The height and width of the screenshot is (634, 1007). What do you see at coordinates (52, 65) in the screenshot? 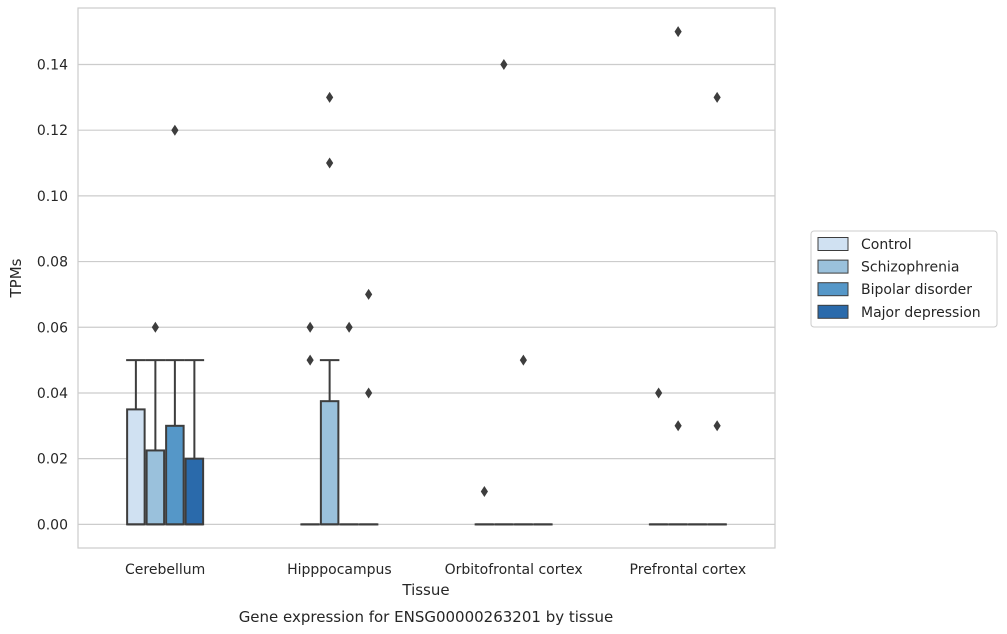
I see `y-tick-label: 0.14` at bounding box center [52, 65].